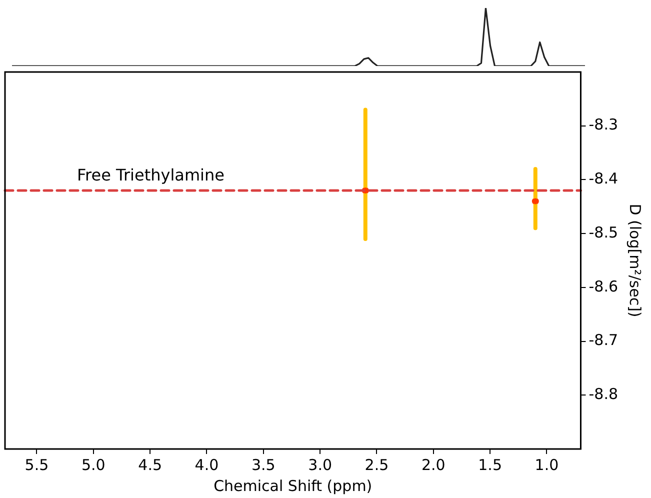 The width and height of the screenshot is (651, 498). Describe the element at coordinates (603, 286) in the screenshot. I see `y-tick-label: -8.6` at that location.